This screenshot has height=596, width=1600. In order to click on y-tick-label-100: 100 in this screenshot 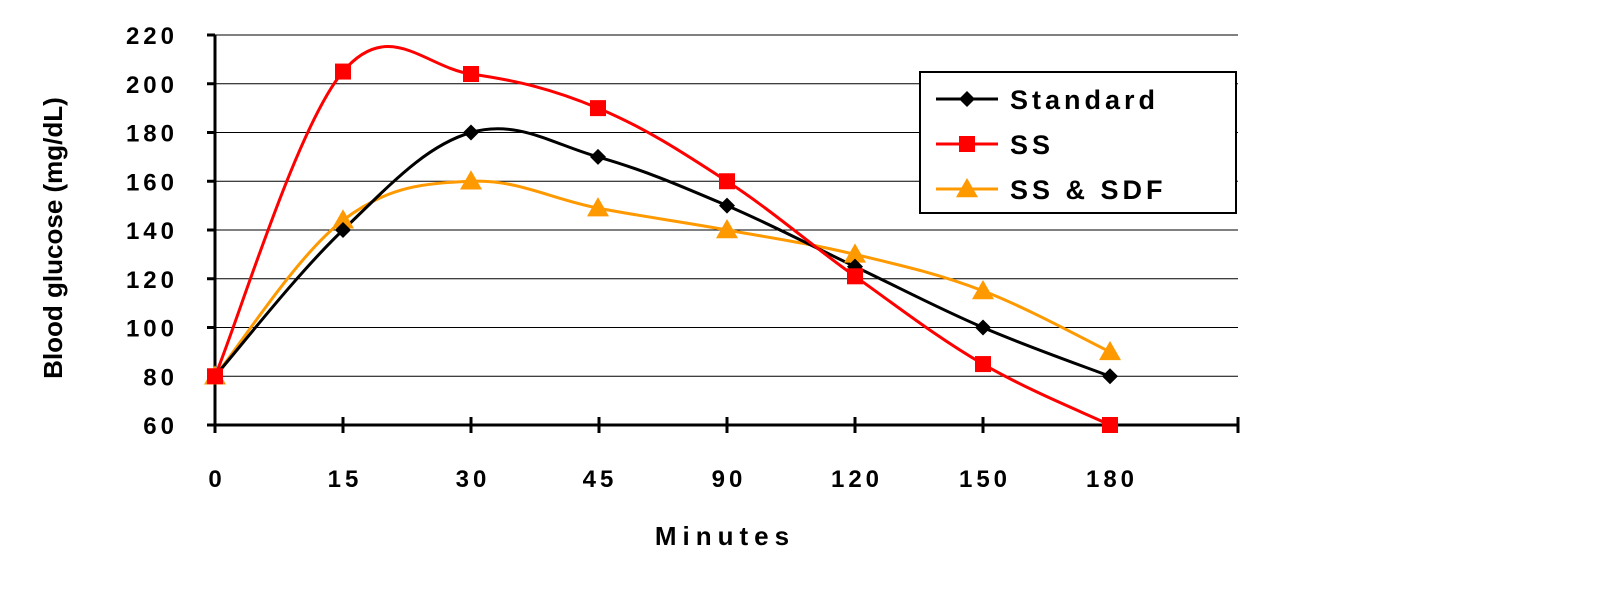, I will do `click(152, 329)`.